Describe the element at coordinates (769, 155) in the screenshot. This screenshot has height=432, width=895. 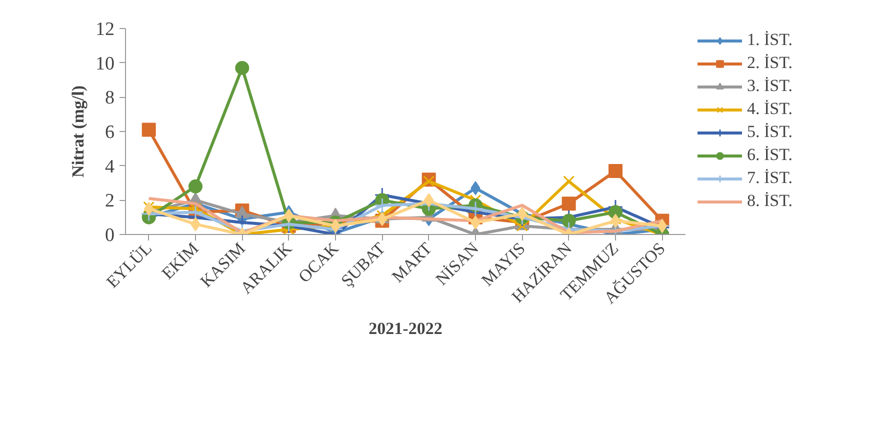
I see `legend-label: 6. İST.` at that location.